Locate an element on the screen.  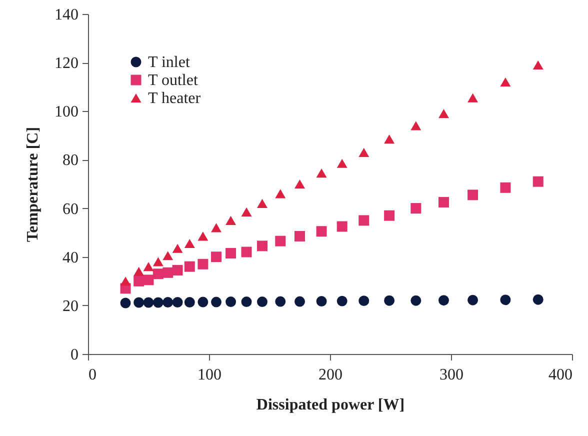
x-tick-label: 200 is located at coordinates (330, 375).